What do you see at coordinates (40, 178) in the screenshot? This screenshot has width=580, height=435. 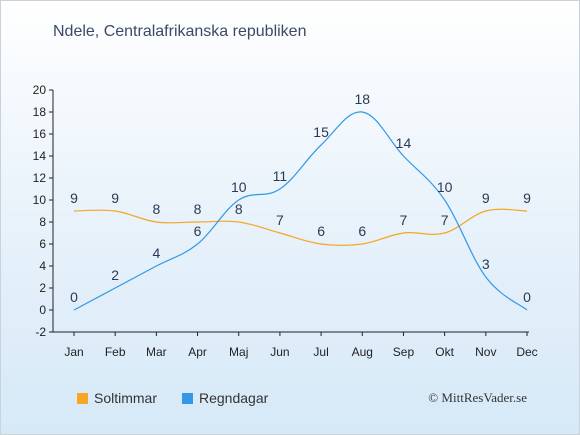 I see `y-tick-label: 12` at bounding box center [40, 178].